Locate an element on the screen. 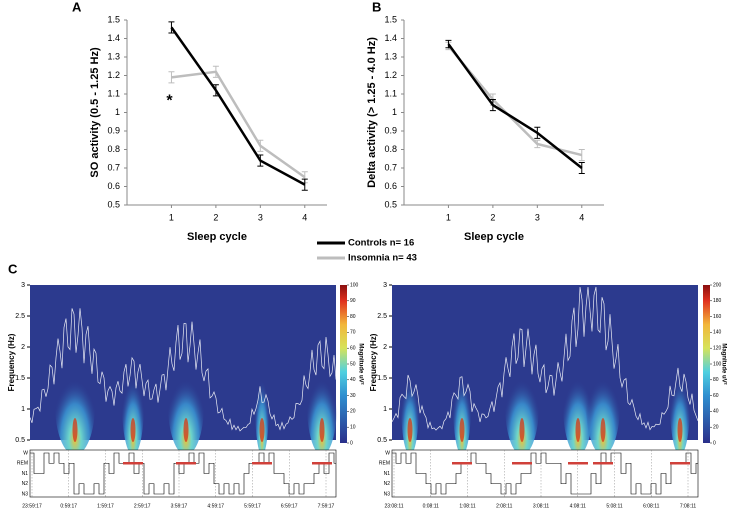 Image resolution: width=736 pixels, height=510 pixels. y-tick-label: 0.8 is located at coordinates (113, 149).